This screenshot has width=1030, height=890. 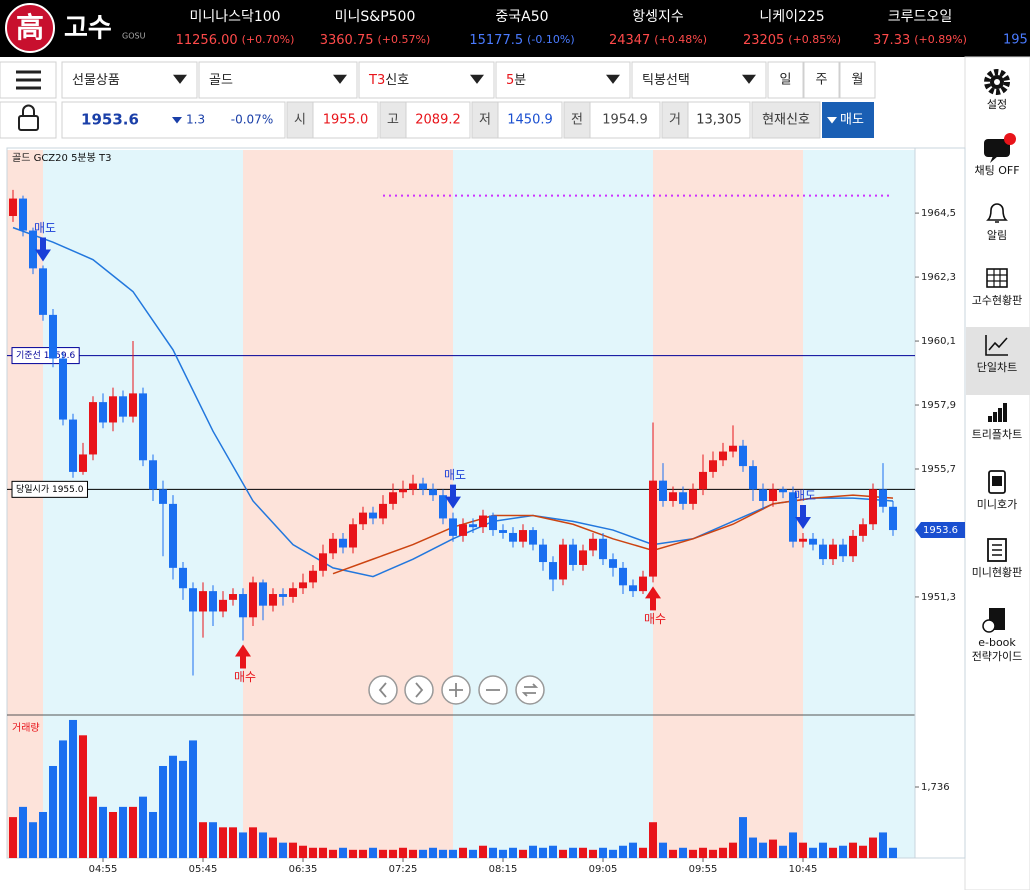 What do you see at coordinates (935, 787) in the screenshot?
I see `volume-tick-label: 1,736` at bounding box center [935, 787].